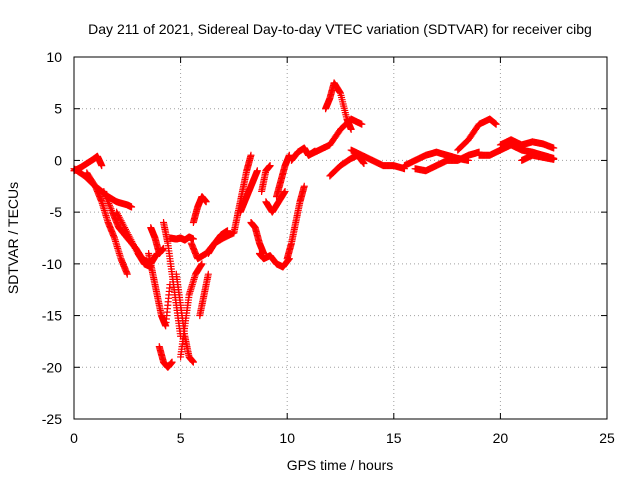 The width and height of the screenshot is (640, 480). I want to click on series-arc20, so click(274, 260).